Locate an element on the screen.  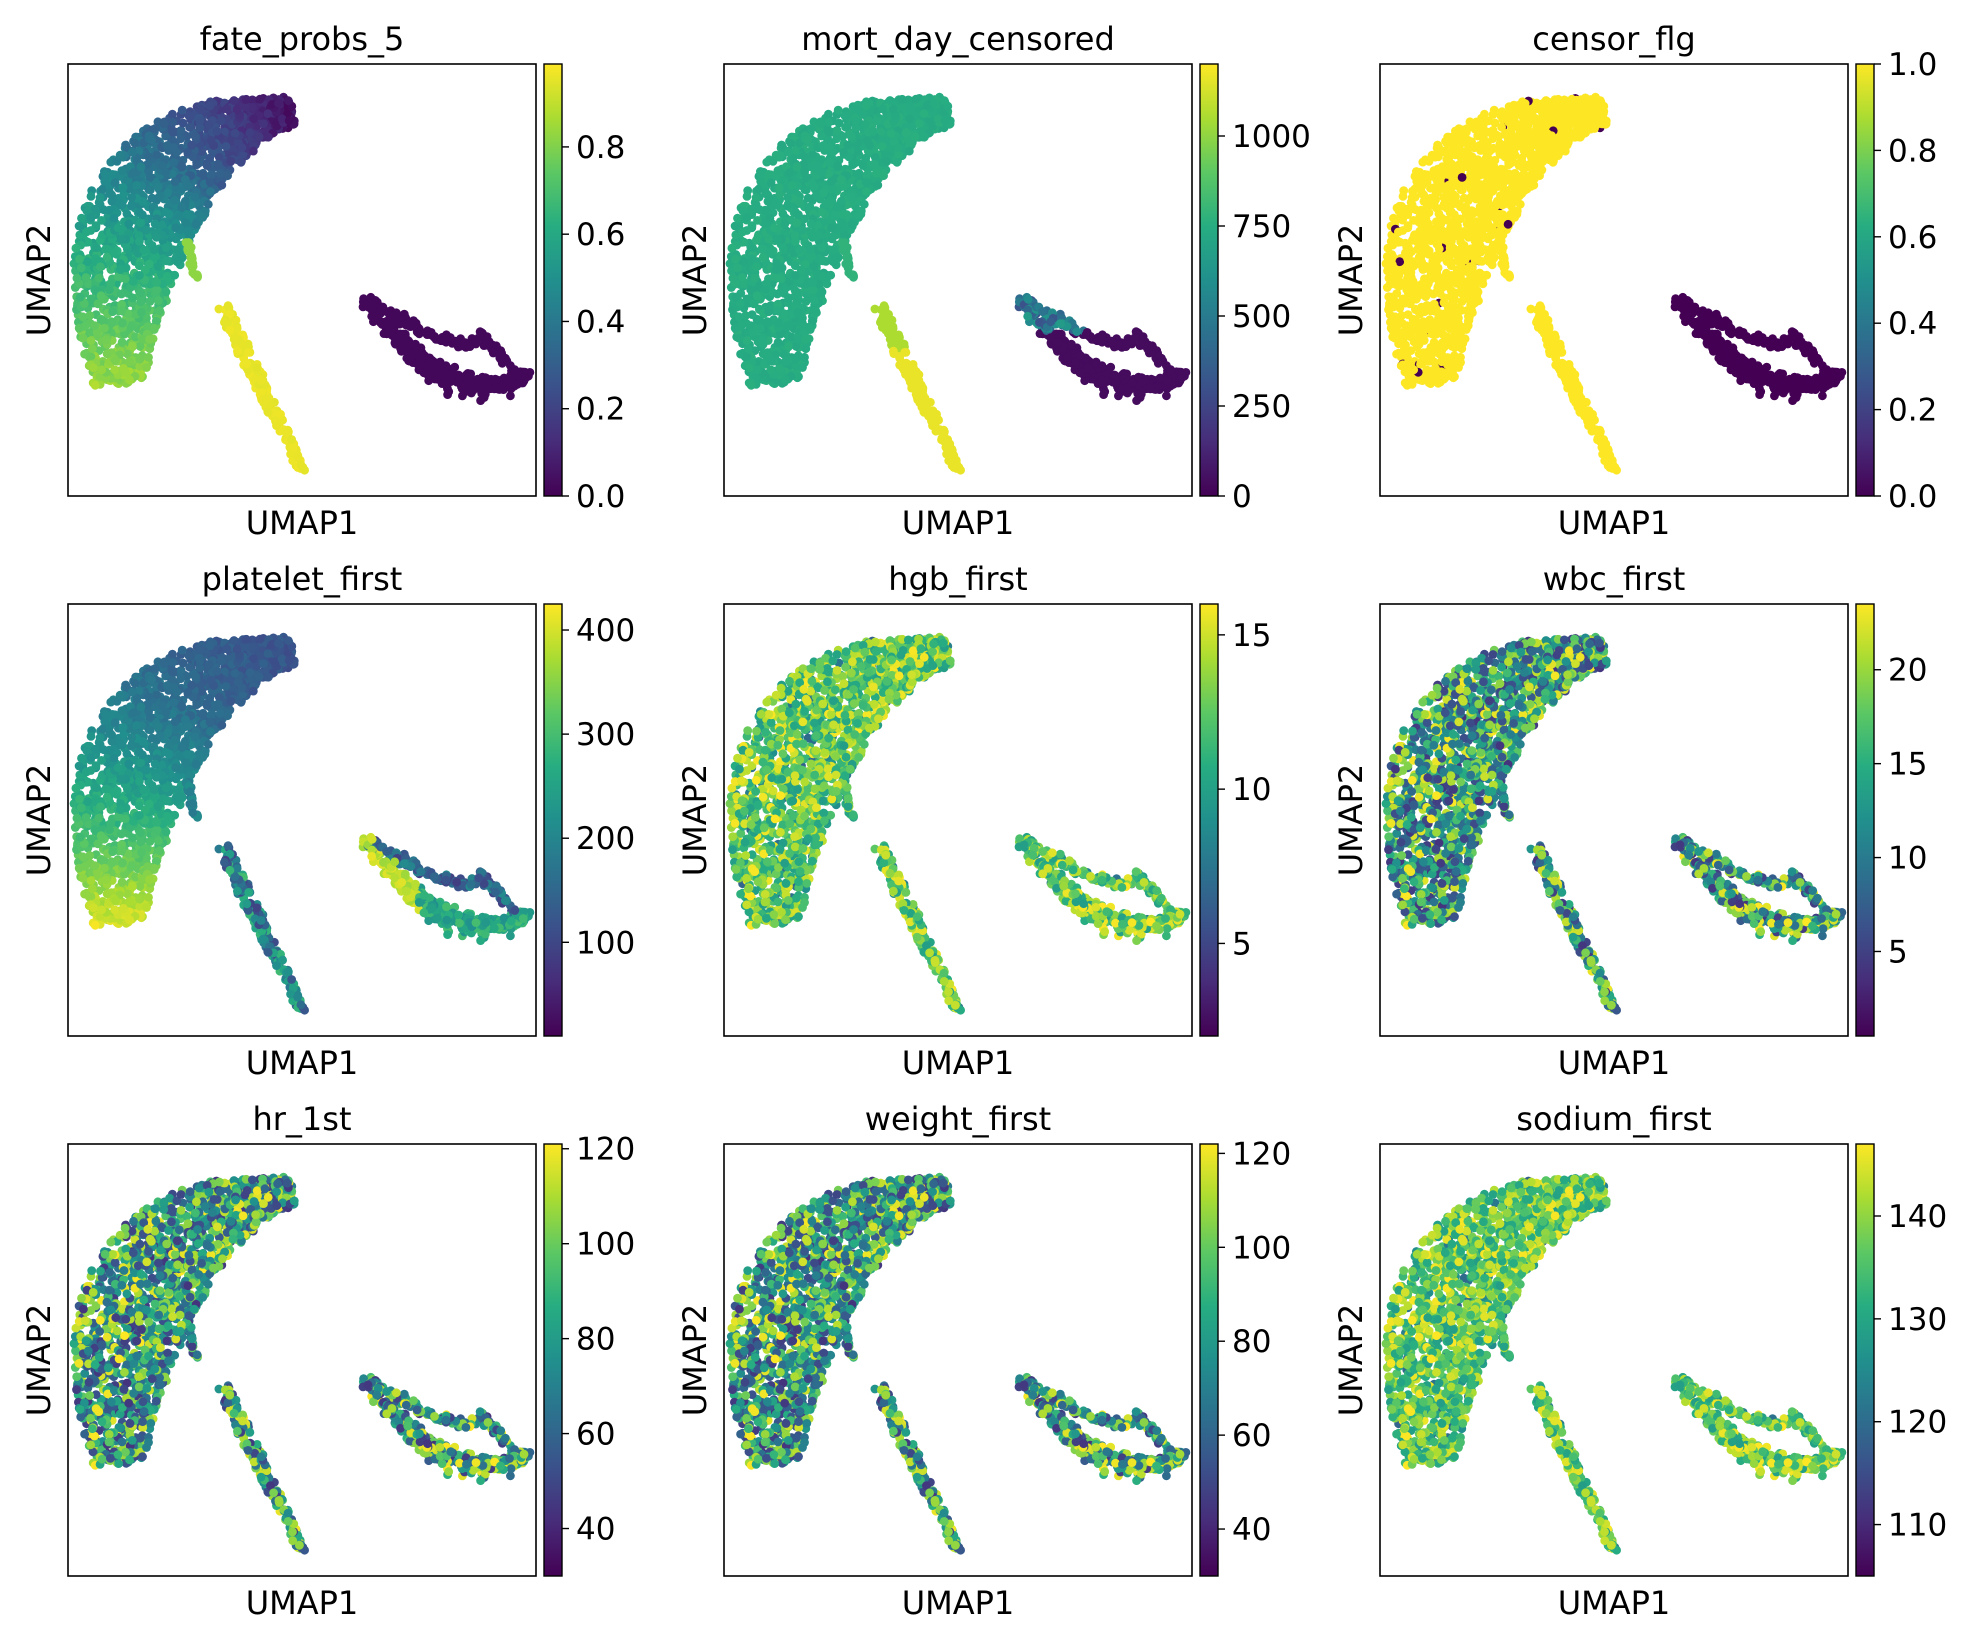
colorbar is located at coordinates (1209, 280).